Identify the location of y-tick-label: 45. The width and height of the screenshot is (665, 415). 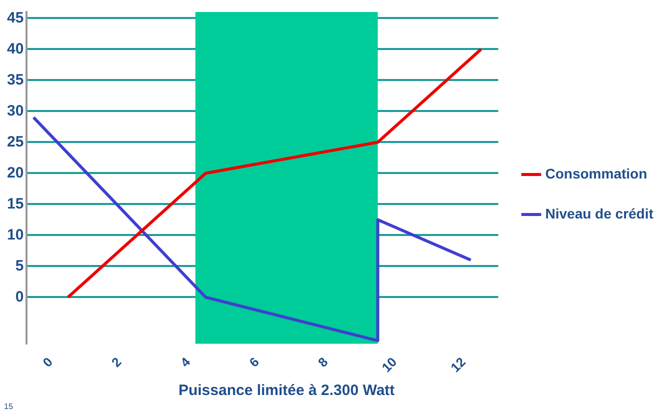
(15, 17).